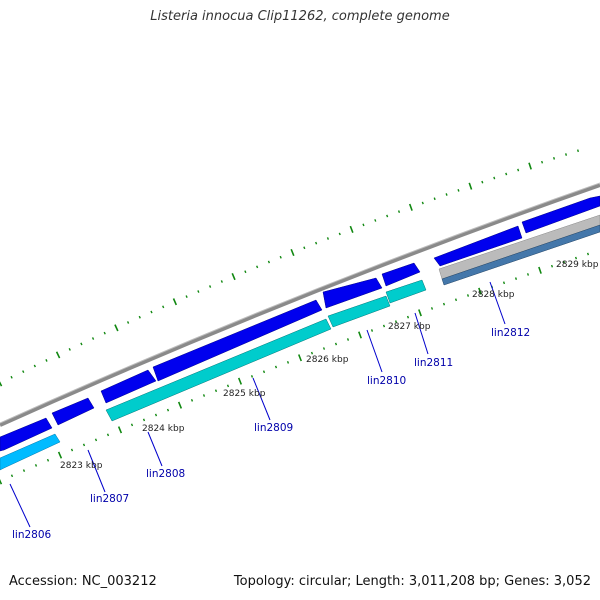 The image size is (600, 600). What do you see at coordinates (493, 295) in the screenshot?
I see `scale-label: 2828 kbp` at bounding box center [493, 295].